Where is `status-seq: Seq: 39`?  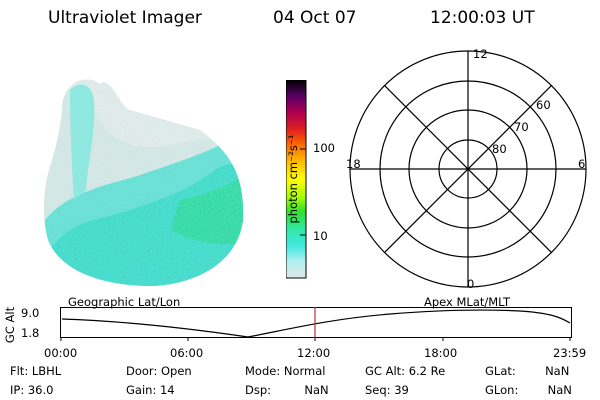 status-seq: Seq: 39 is located at coordinates (387, 390).